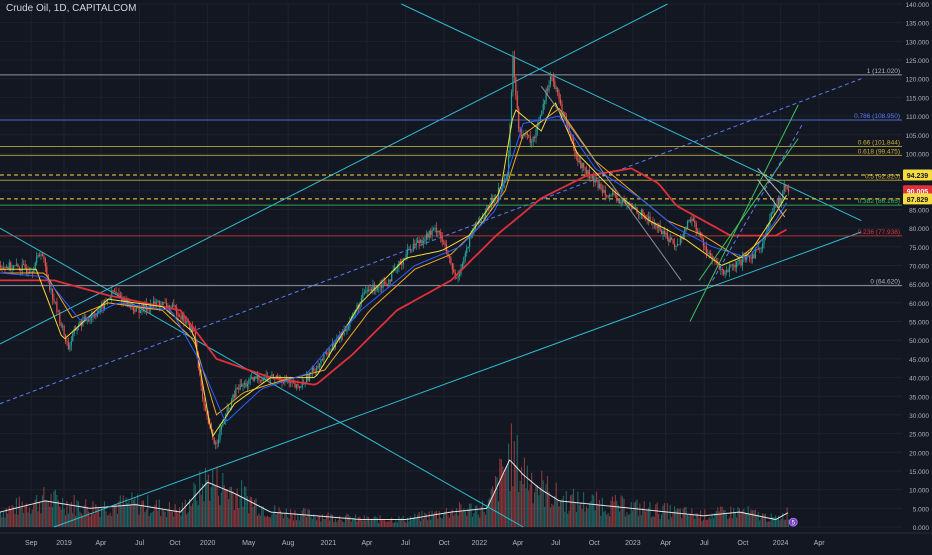 The image size is (932, 555). Describe the element at coordinates (820, 543) in the screenshot. I see `x-tick-label: Apr` at that location.